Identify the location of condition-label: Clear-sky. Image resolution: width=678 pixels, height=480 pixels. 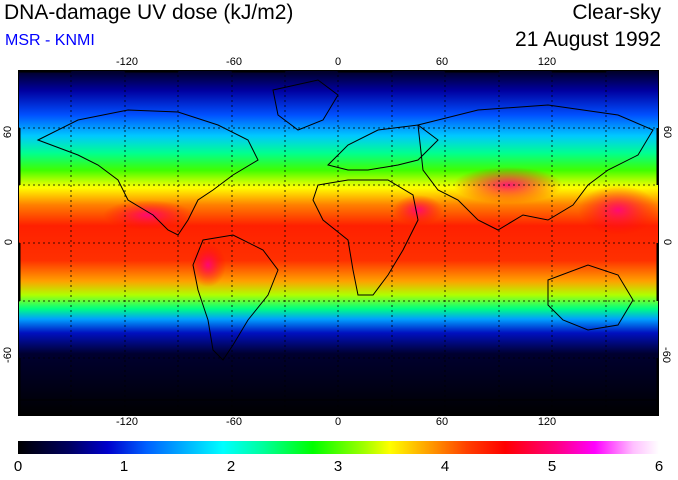
(616, 12).